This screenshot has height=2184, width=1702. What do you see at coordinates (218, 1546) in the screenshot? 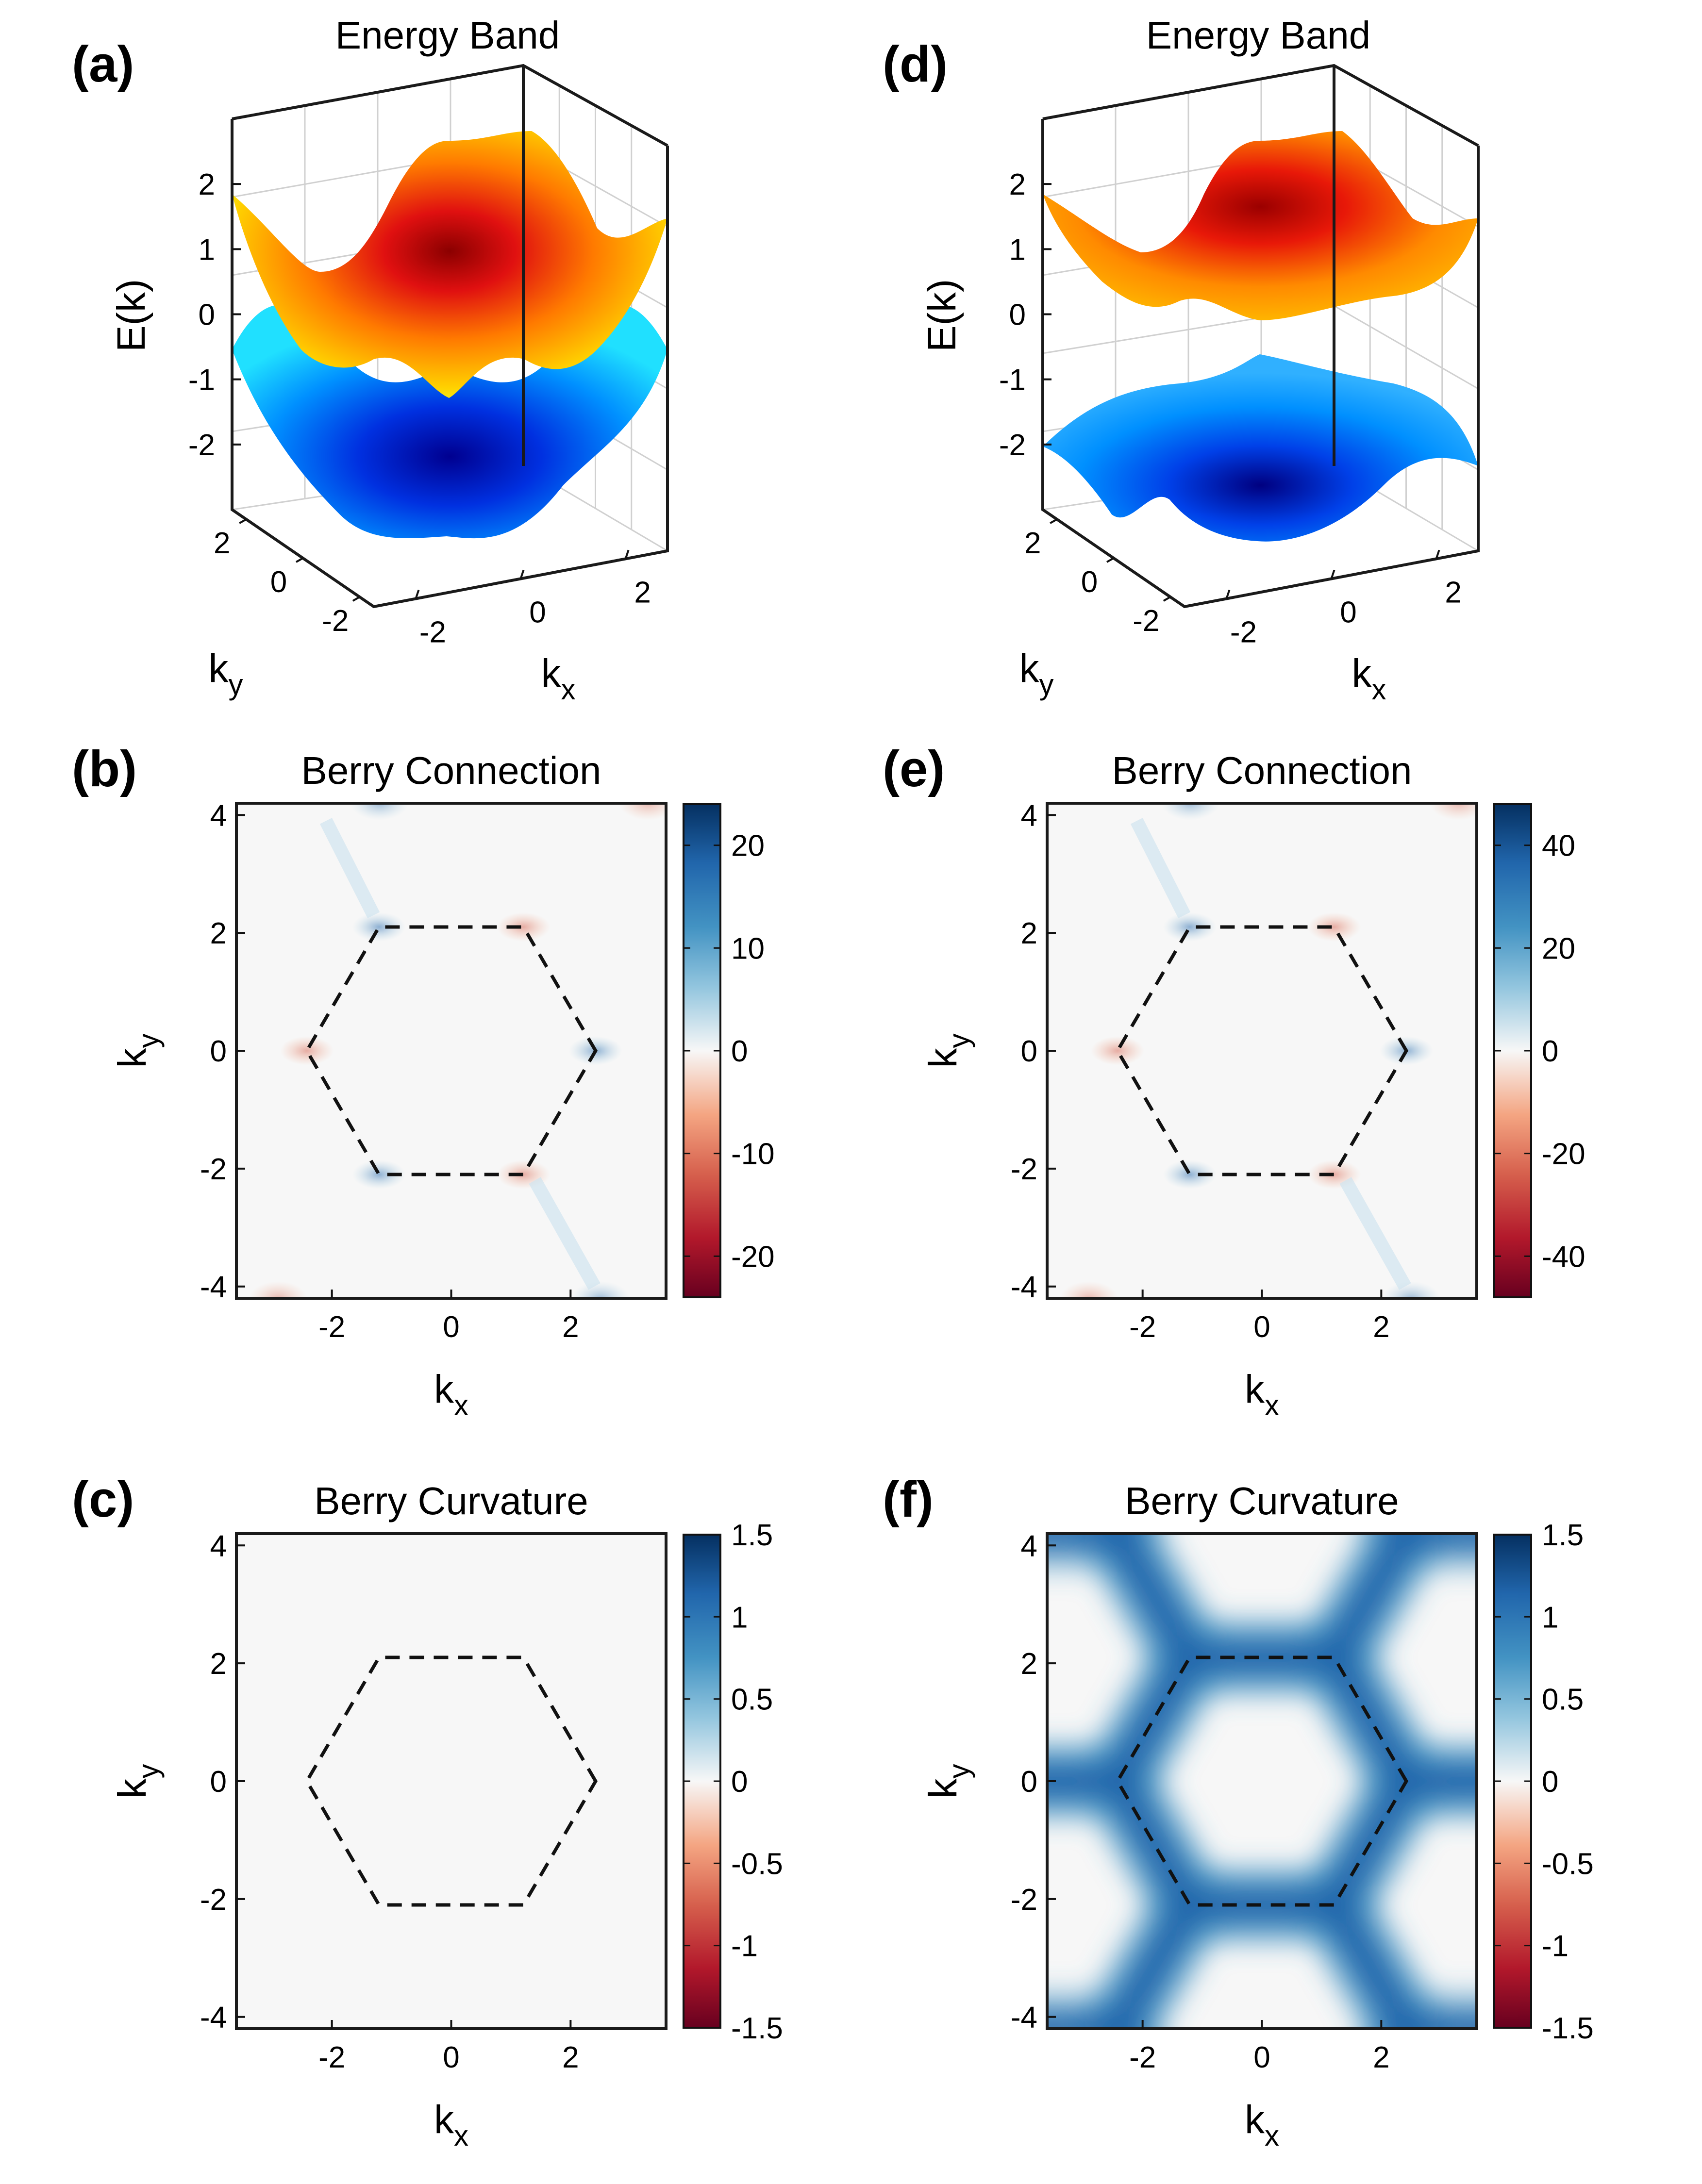
I see `y-tick-label: 4` at bounding box center [218, 1546].